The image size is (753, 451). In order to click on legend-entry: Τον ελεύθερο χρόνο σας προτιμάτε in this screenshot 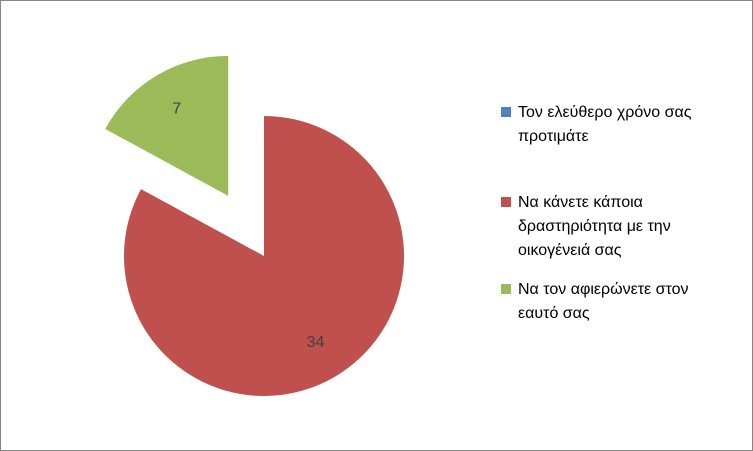, I will do `click(616, 125)`.